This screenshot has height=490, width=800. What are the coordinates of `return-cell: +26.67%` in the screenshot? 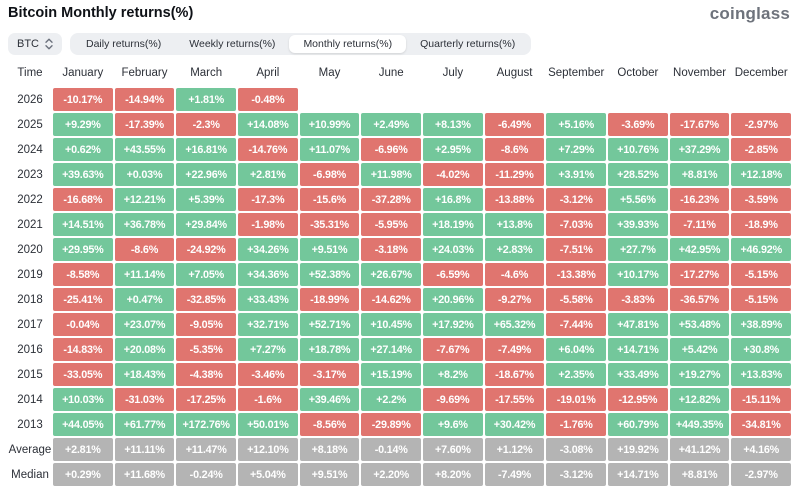 It's located at (391, 274).